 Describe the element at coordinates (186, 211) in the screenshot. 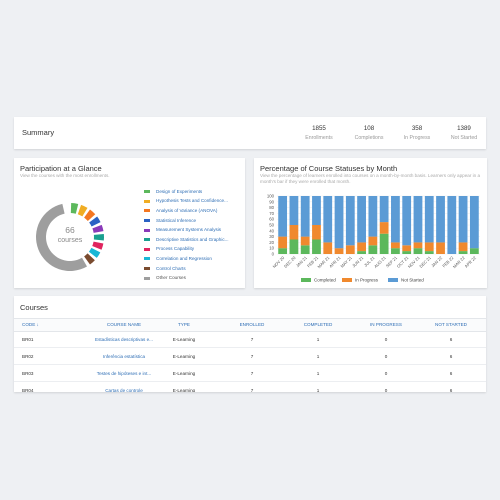

I see `legend-item: Analysis of Variance (ANOVA)` at that location.